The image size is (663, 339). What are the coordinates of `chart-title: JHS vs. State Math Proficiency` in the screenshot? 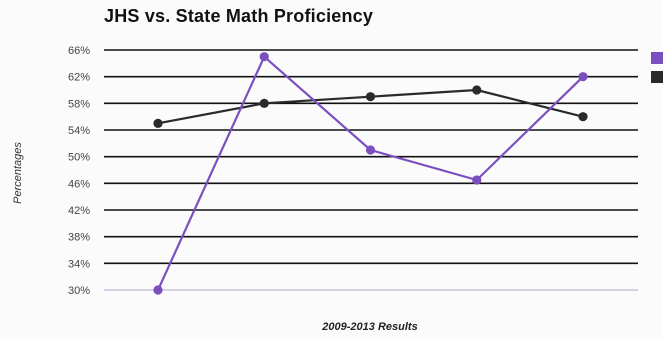 It's located at (239, 16).